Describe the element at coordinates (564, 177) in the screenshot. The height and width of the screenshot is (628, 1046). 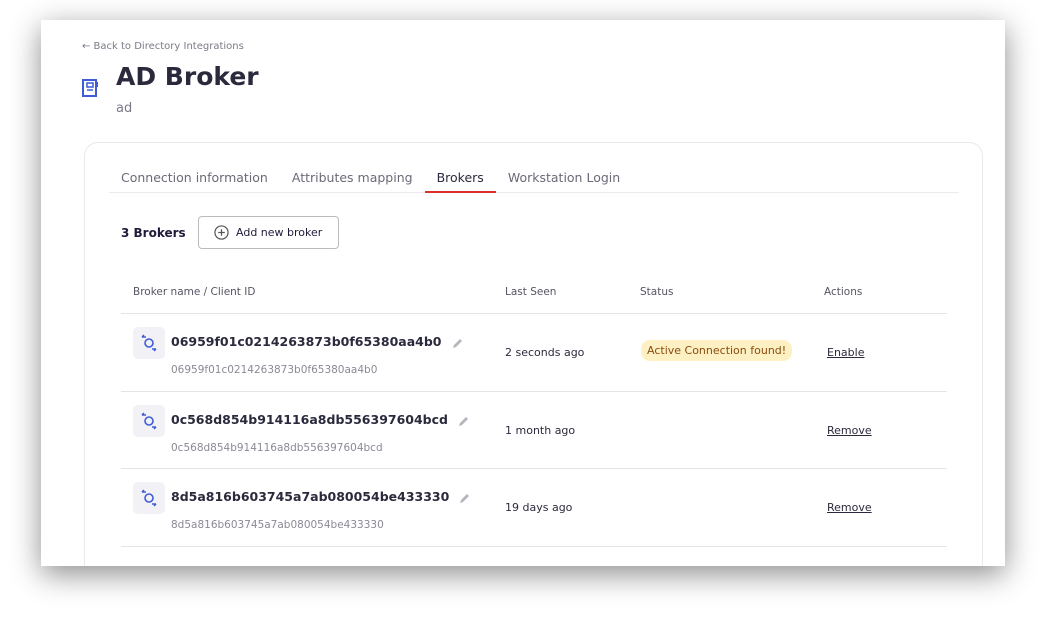
I see `tab-workstation-login: Workstation Login` at that location.